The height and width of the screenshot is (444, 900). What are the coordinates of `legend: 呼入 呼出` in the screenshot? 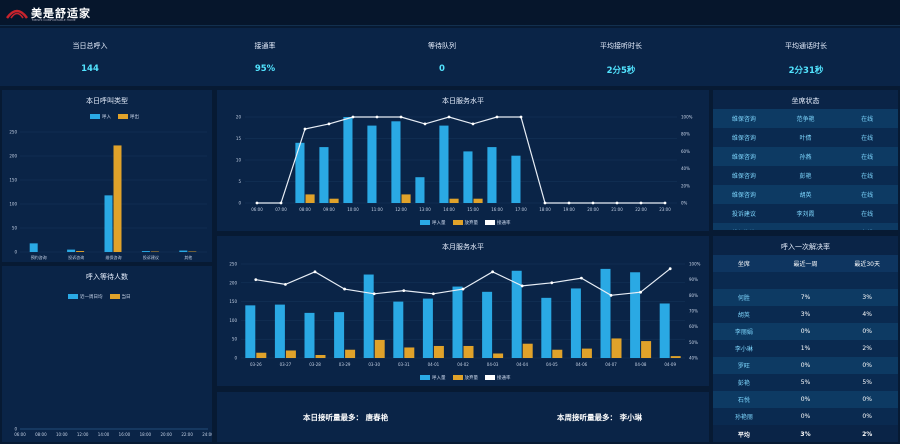 It's located at (114, 117).